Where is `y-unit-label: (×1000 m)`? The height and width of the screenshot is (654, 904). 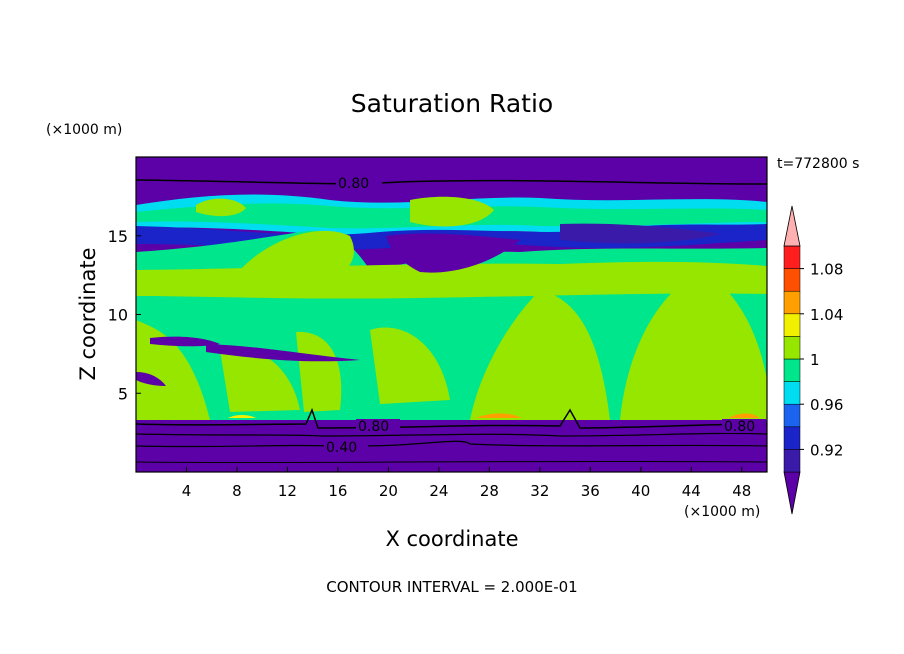 y-unit-label: (×1000 m) is located at coordinates (84, 130).